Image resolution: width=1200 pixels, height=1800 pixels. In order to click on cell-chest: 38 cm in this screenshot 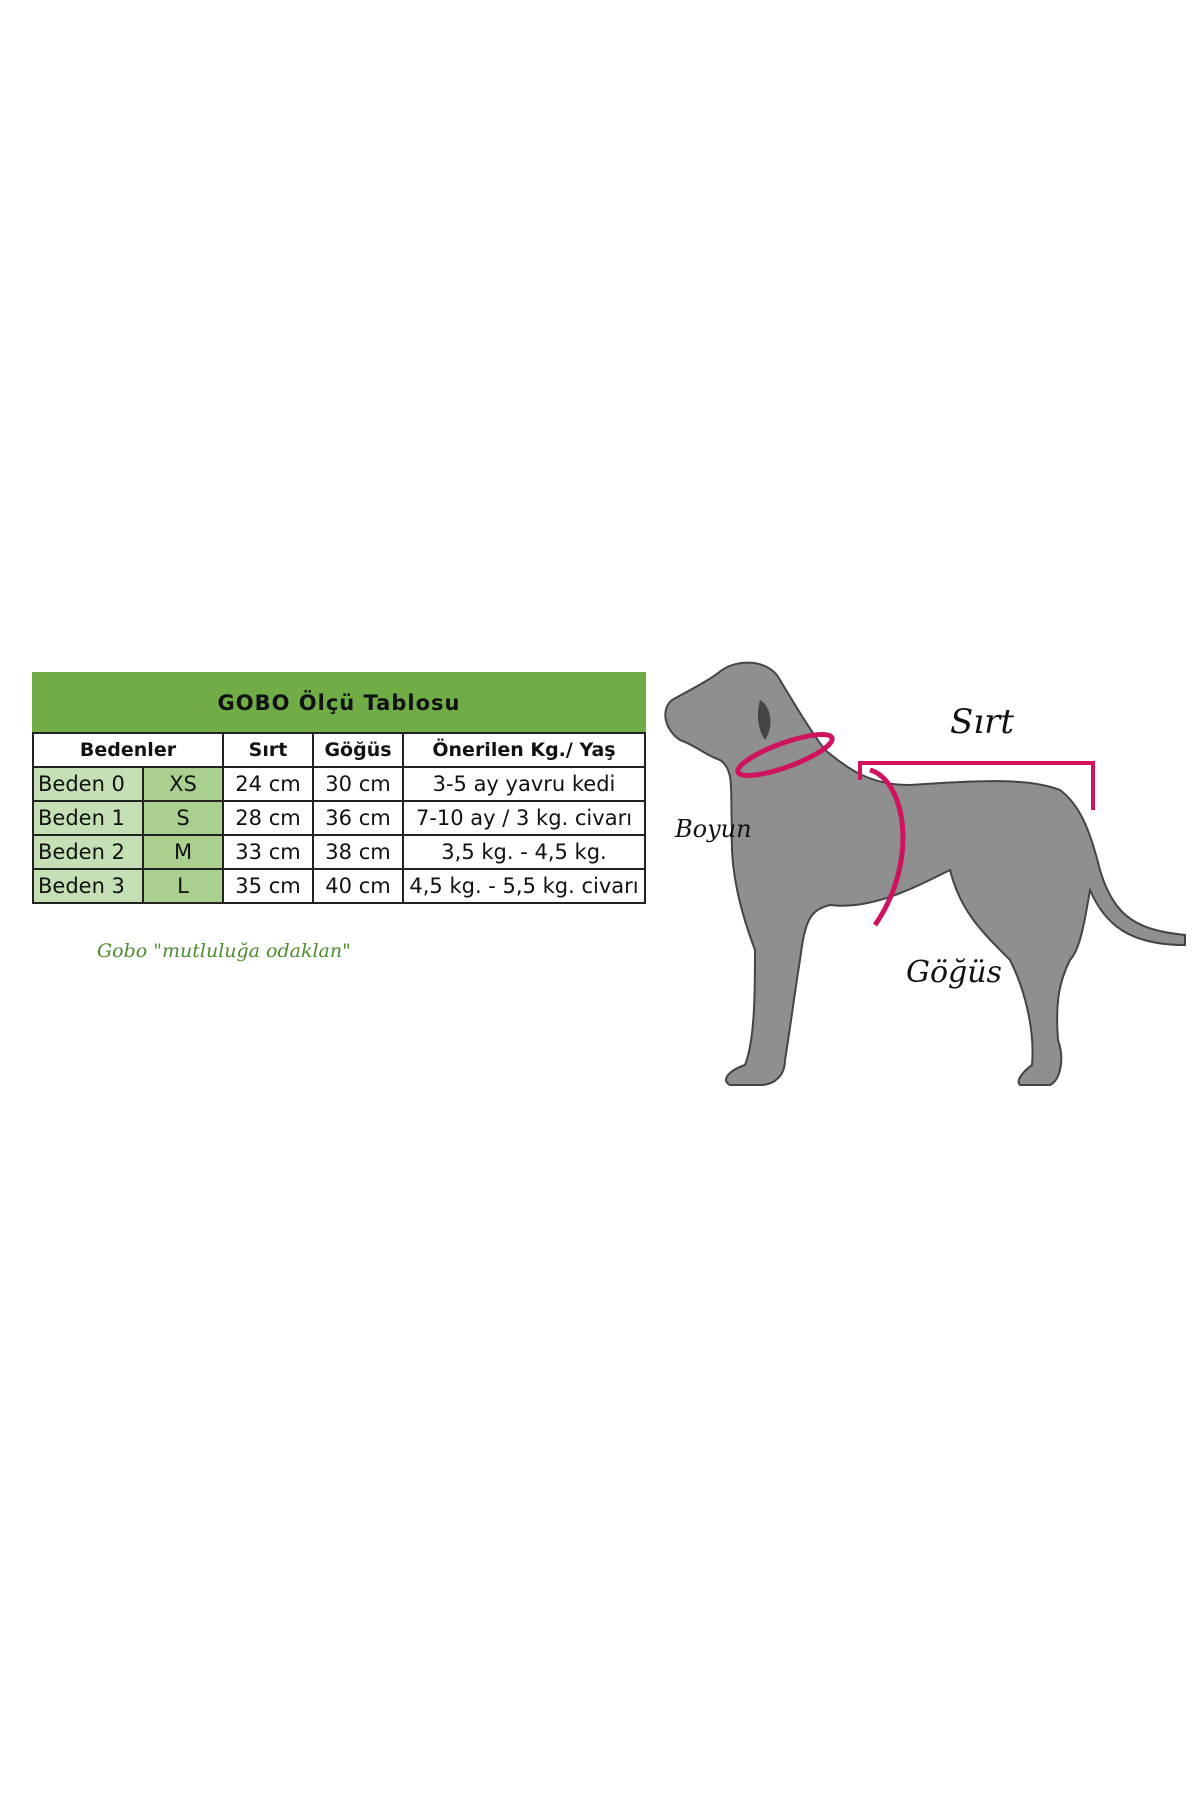, I will do `click(358, 852)`.